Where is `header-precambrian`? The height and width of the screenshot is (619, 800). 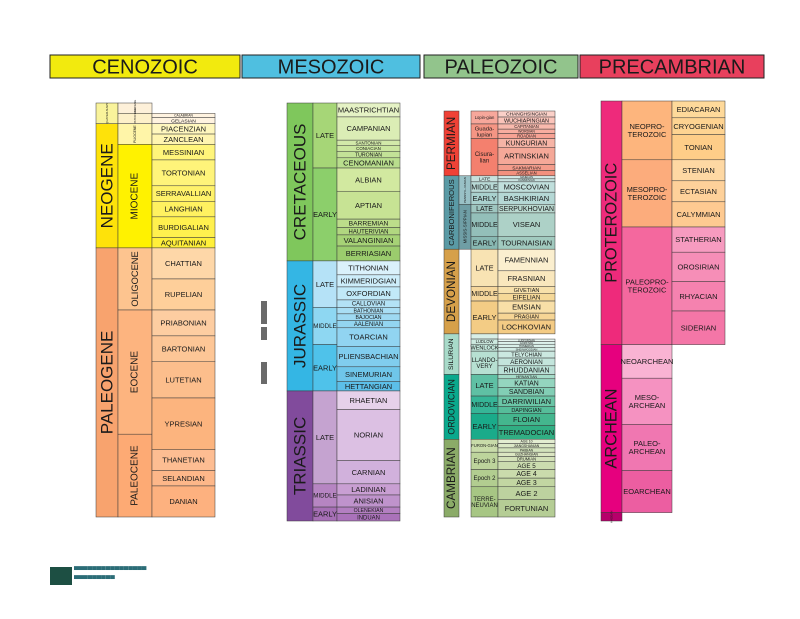 header-precambrian is located at coordinates (672, 66).